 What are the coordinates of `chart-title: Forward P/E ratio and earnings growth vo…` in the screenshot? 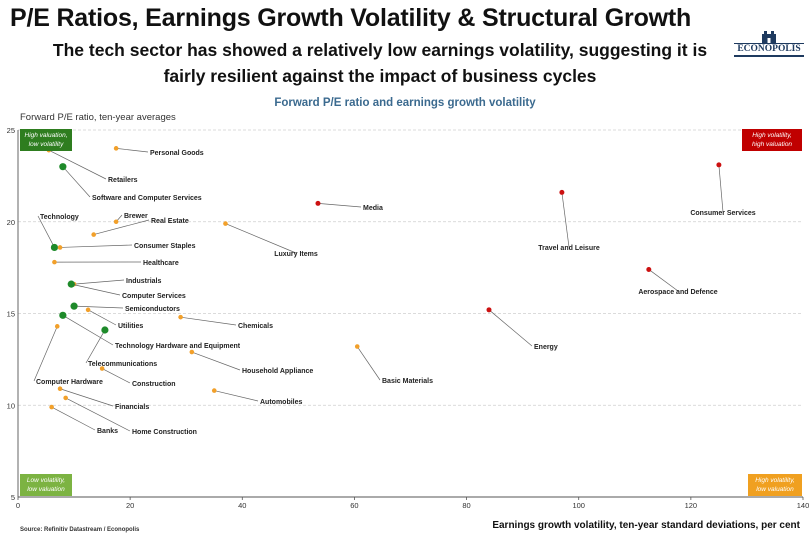 It's located at (405, 103).